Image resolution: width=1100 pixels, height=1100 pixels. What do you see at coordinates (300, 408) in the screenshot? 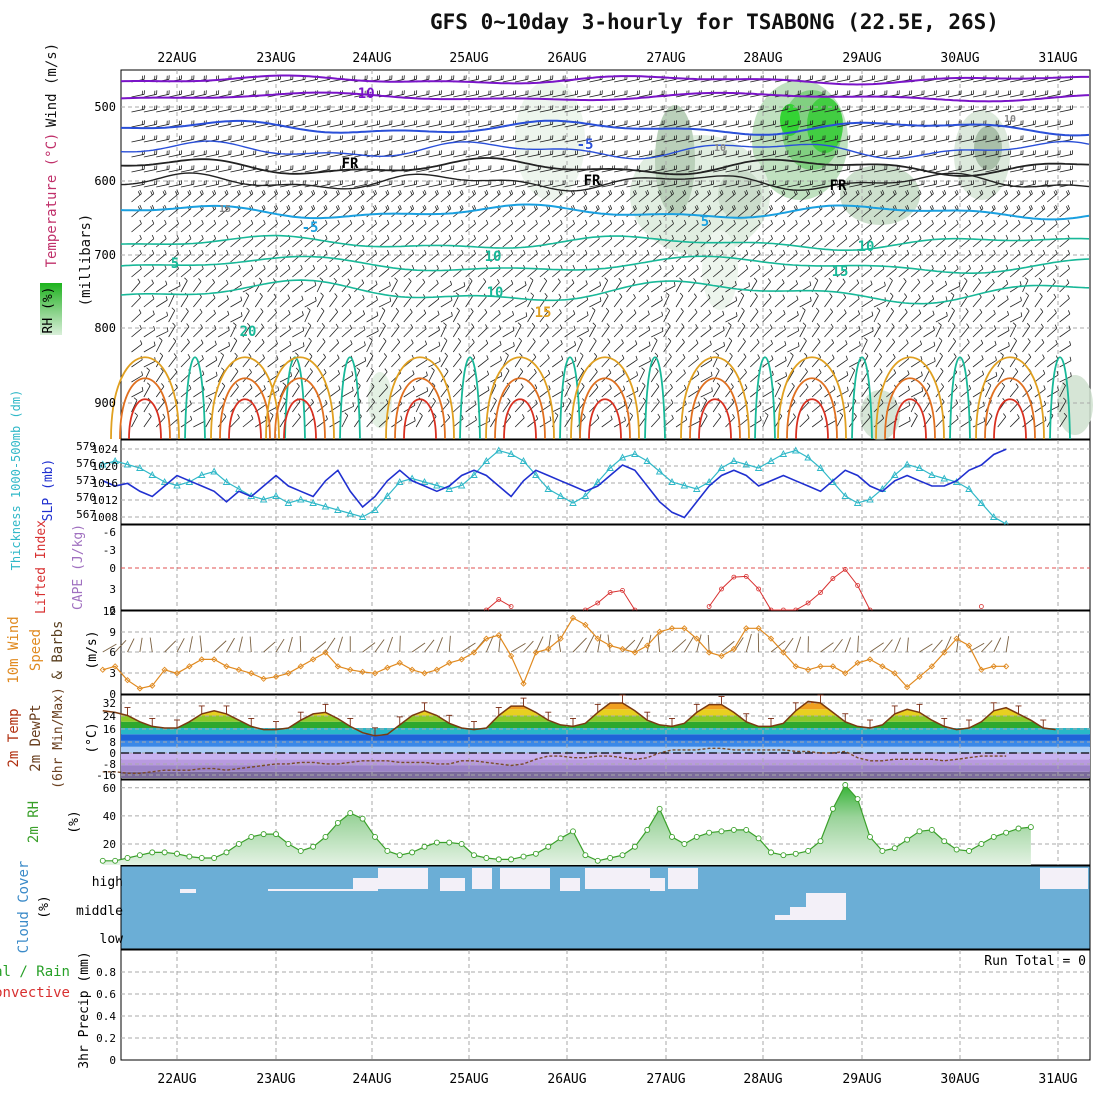
I see `surface-loop` at bounding box center [300, 408].